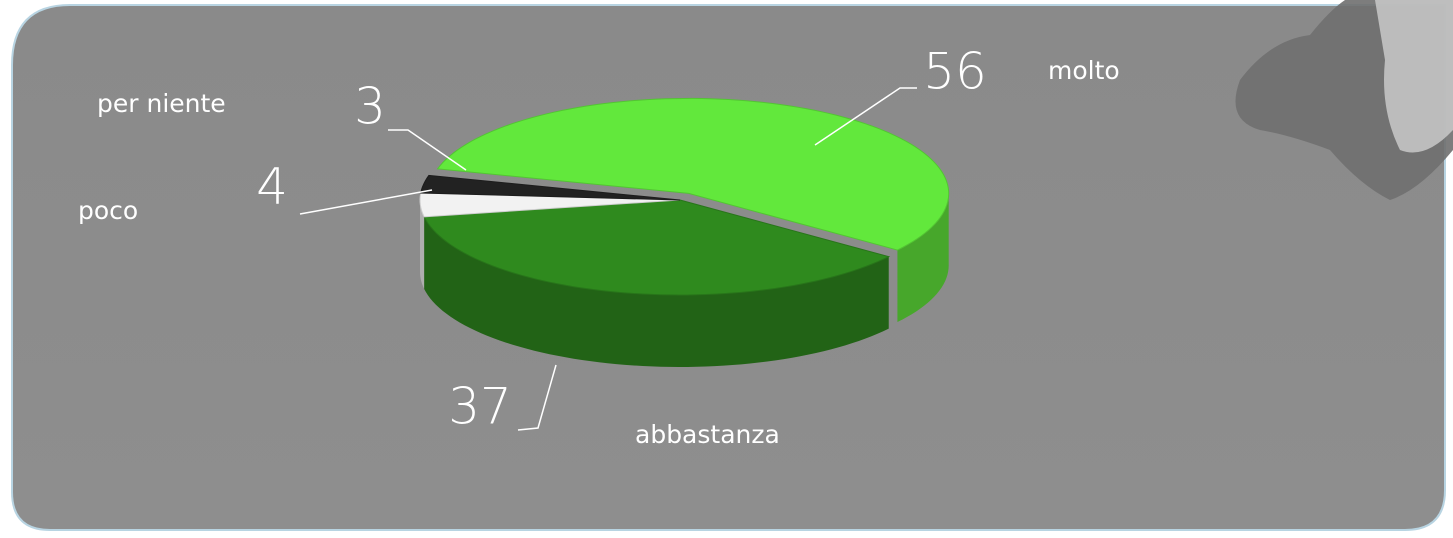 The width and height of the screenshot is (1453, 538). What do you see at coordinates (955, 72) in the screenshot?
I see `value-label: 56` at bounding box center [955, 72].